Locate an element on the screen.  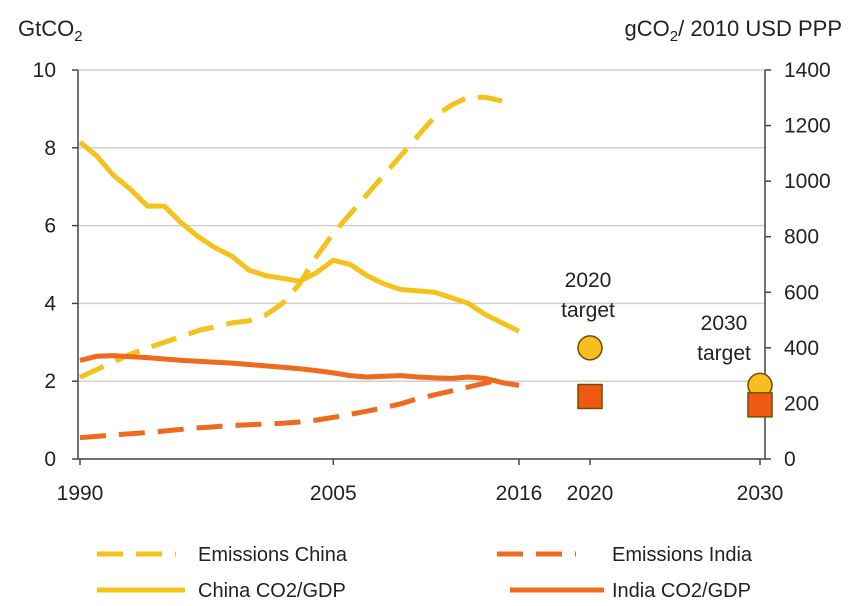
left-tick-label-1: 2 is located at coordinates (50, 381).